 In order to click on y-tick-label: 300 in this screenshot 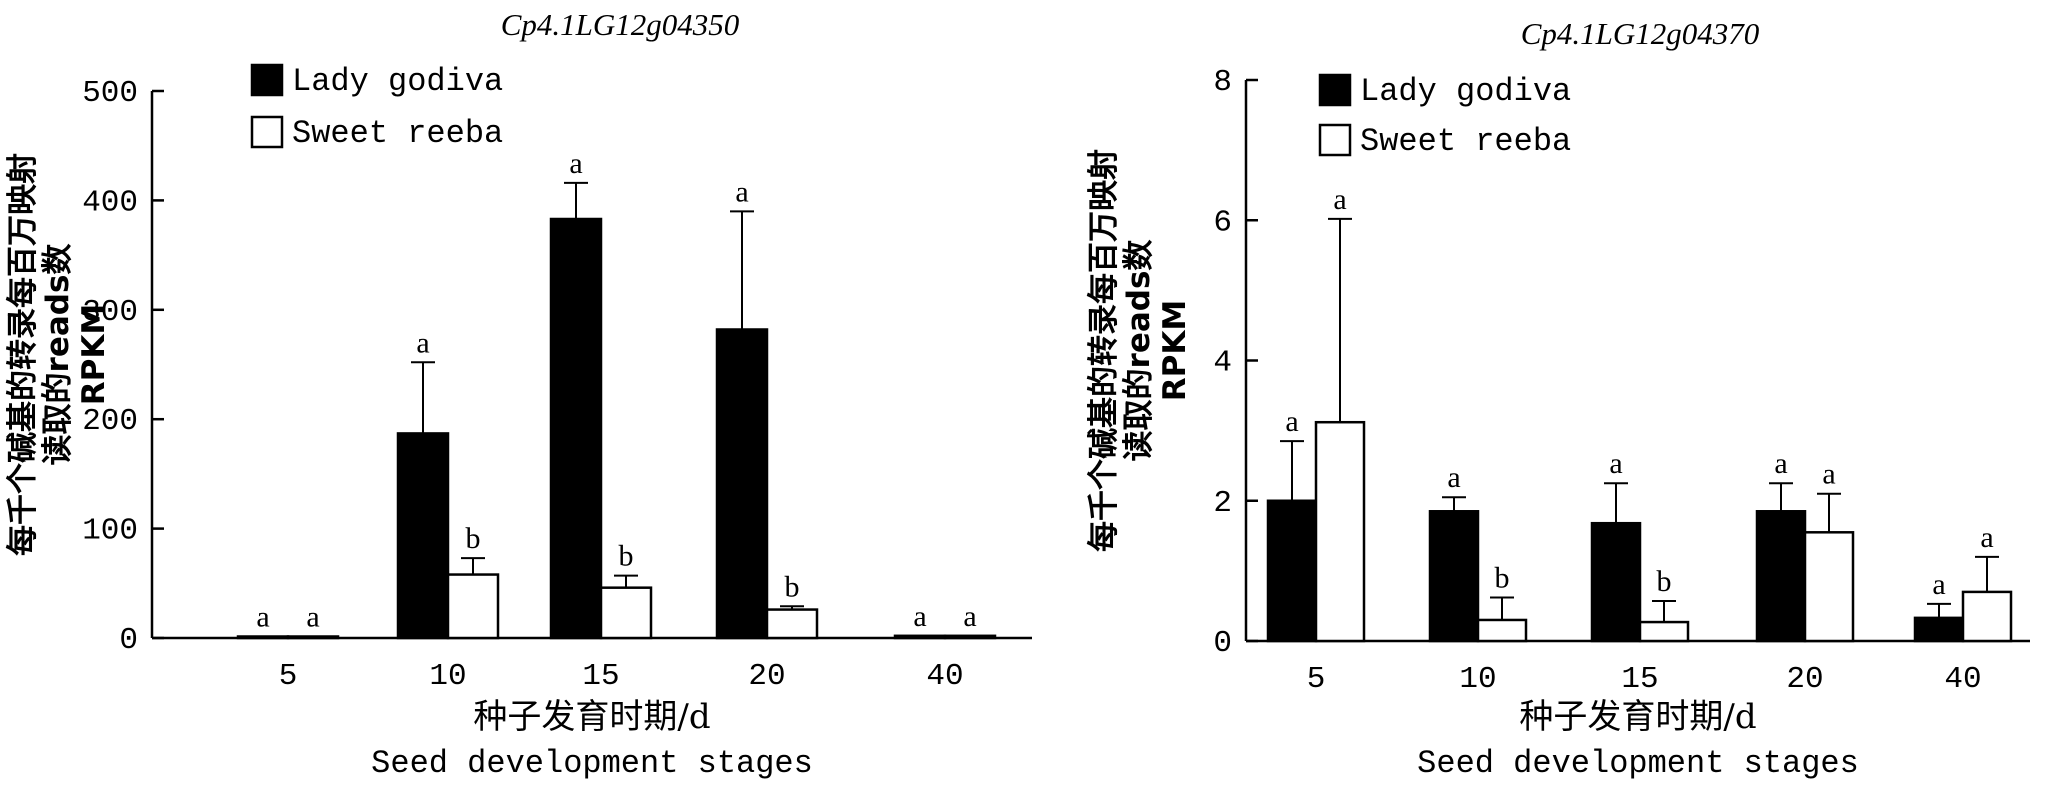, I will do `click(110, 312)`.